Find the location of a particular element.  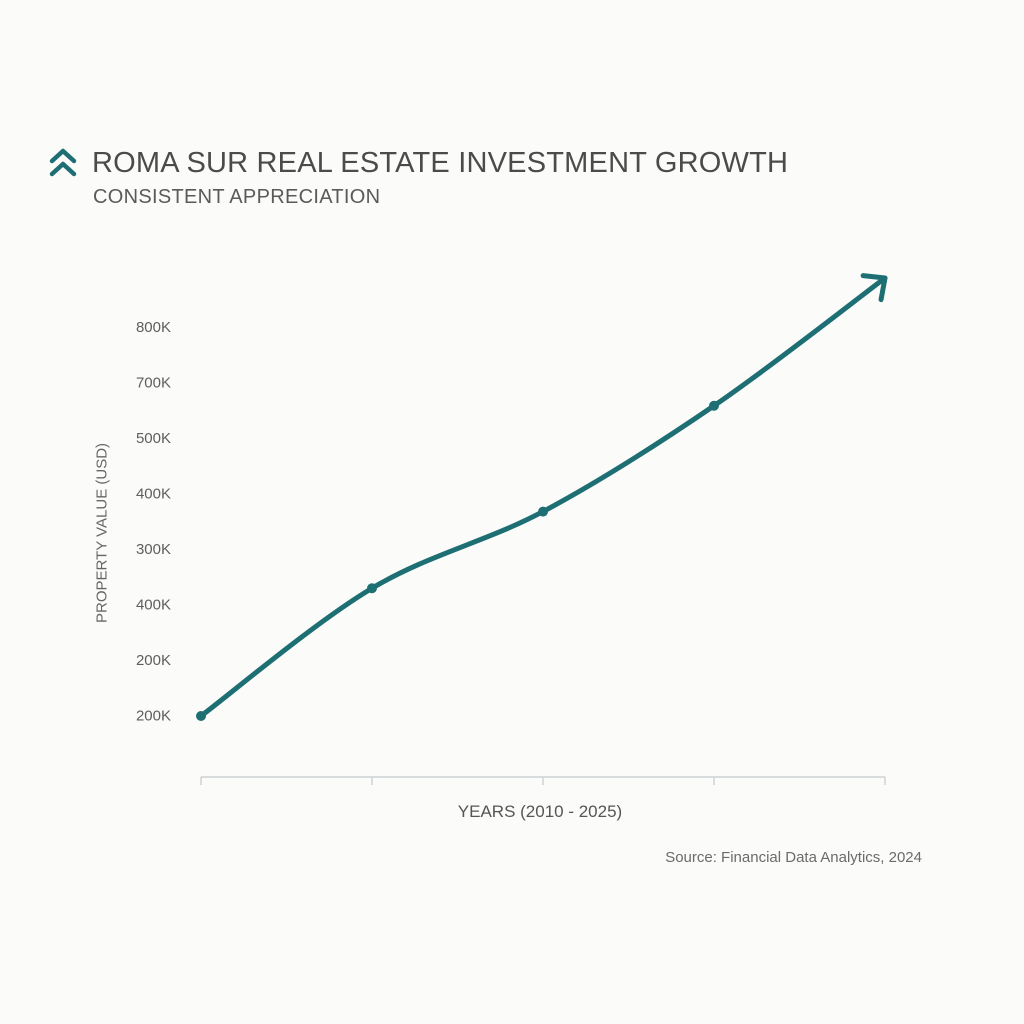

y-tick-label: 300K is located at coordinates (153, 549).